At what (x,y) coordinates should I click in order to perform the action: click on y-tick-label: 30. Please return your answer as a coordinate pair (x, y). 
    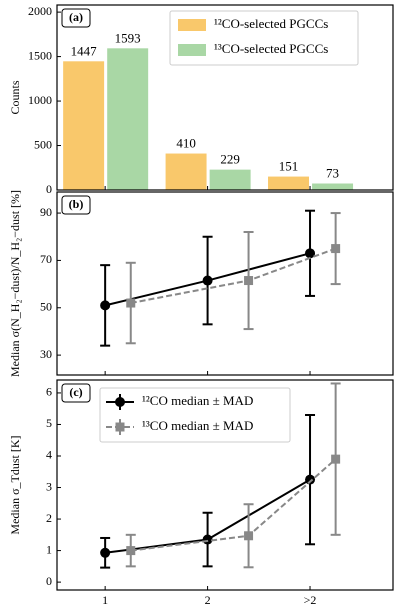
    Looking at the image, I should click on (46, 354).